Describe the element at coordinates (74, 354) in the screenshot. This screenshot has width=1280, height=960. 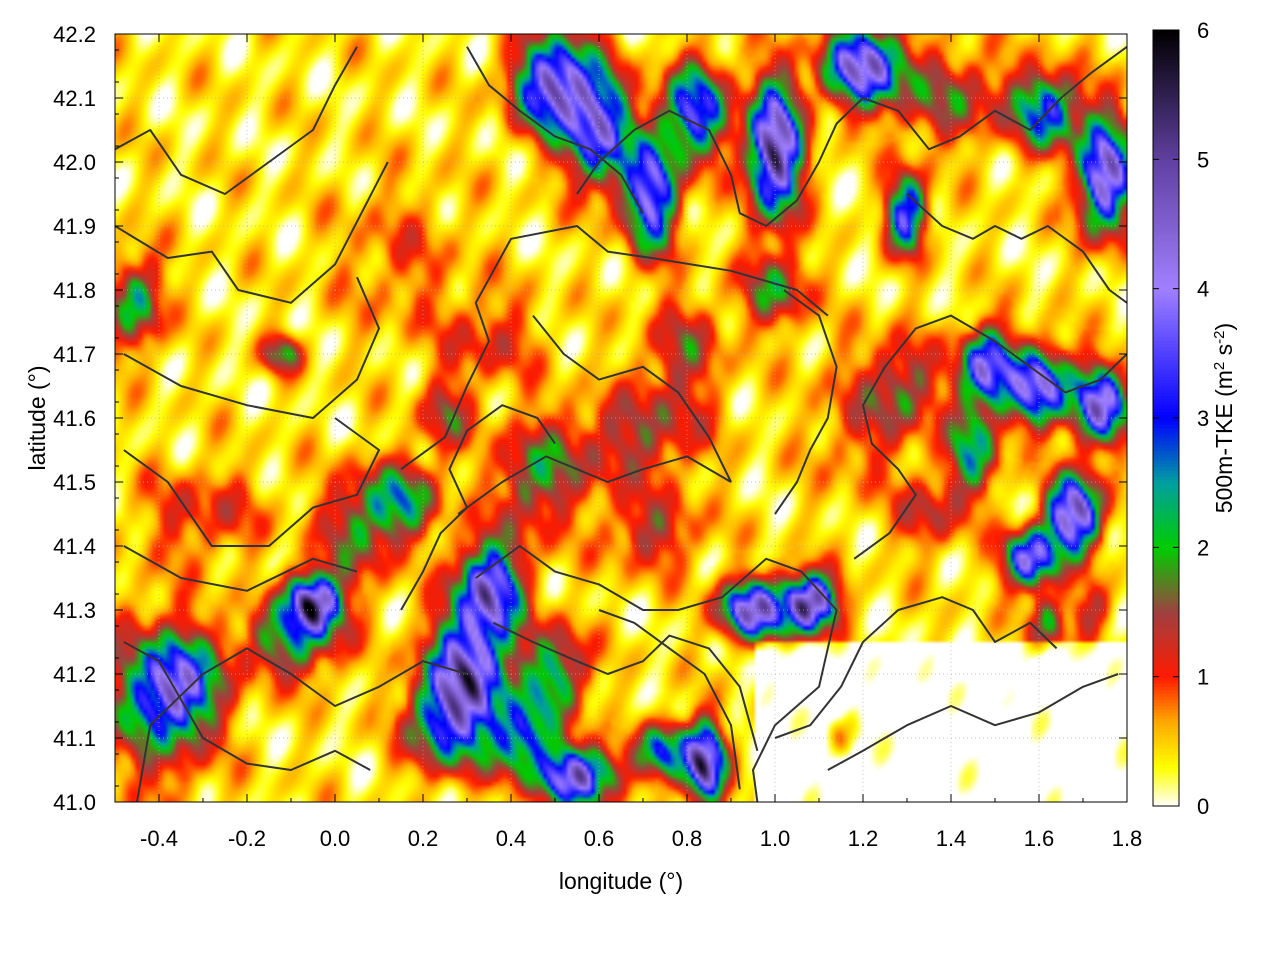
I see `y-tick-label: 41.7` at that location.